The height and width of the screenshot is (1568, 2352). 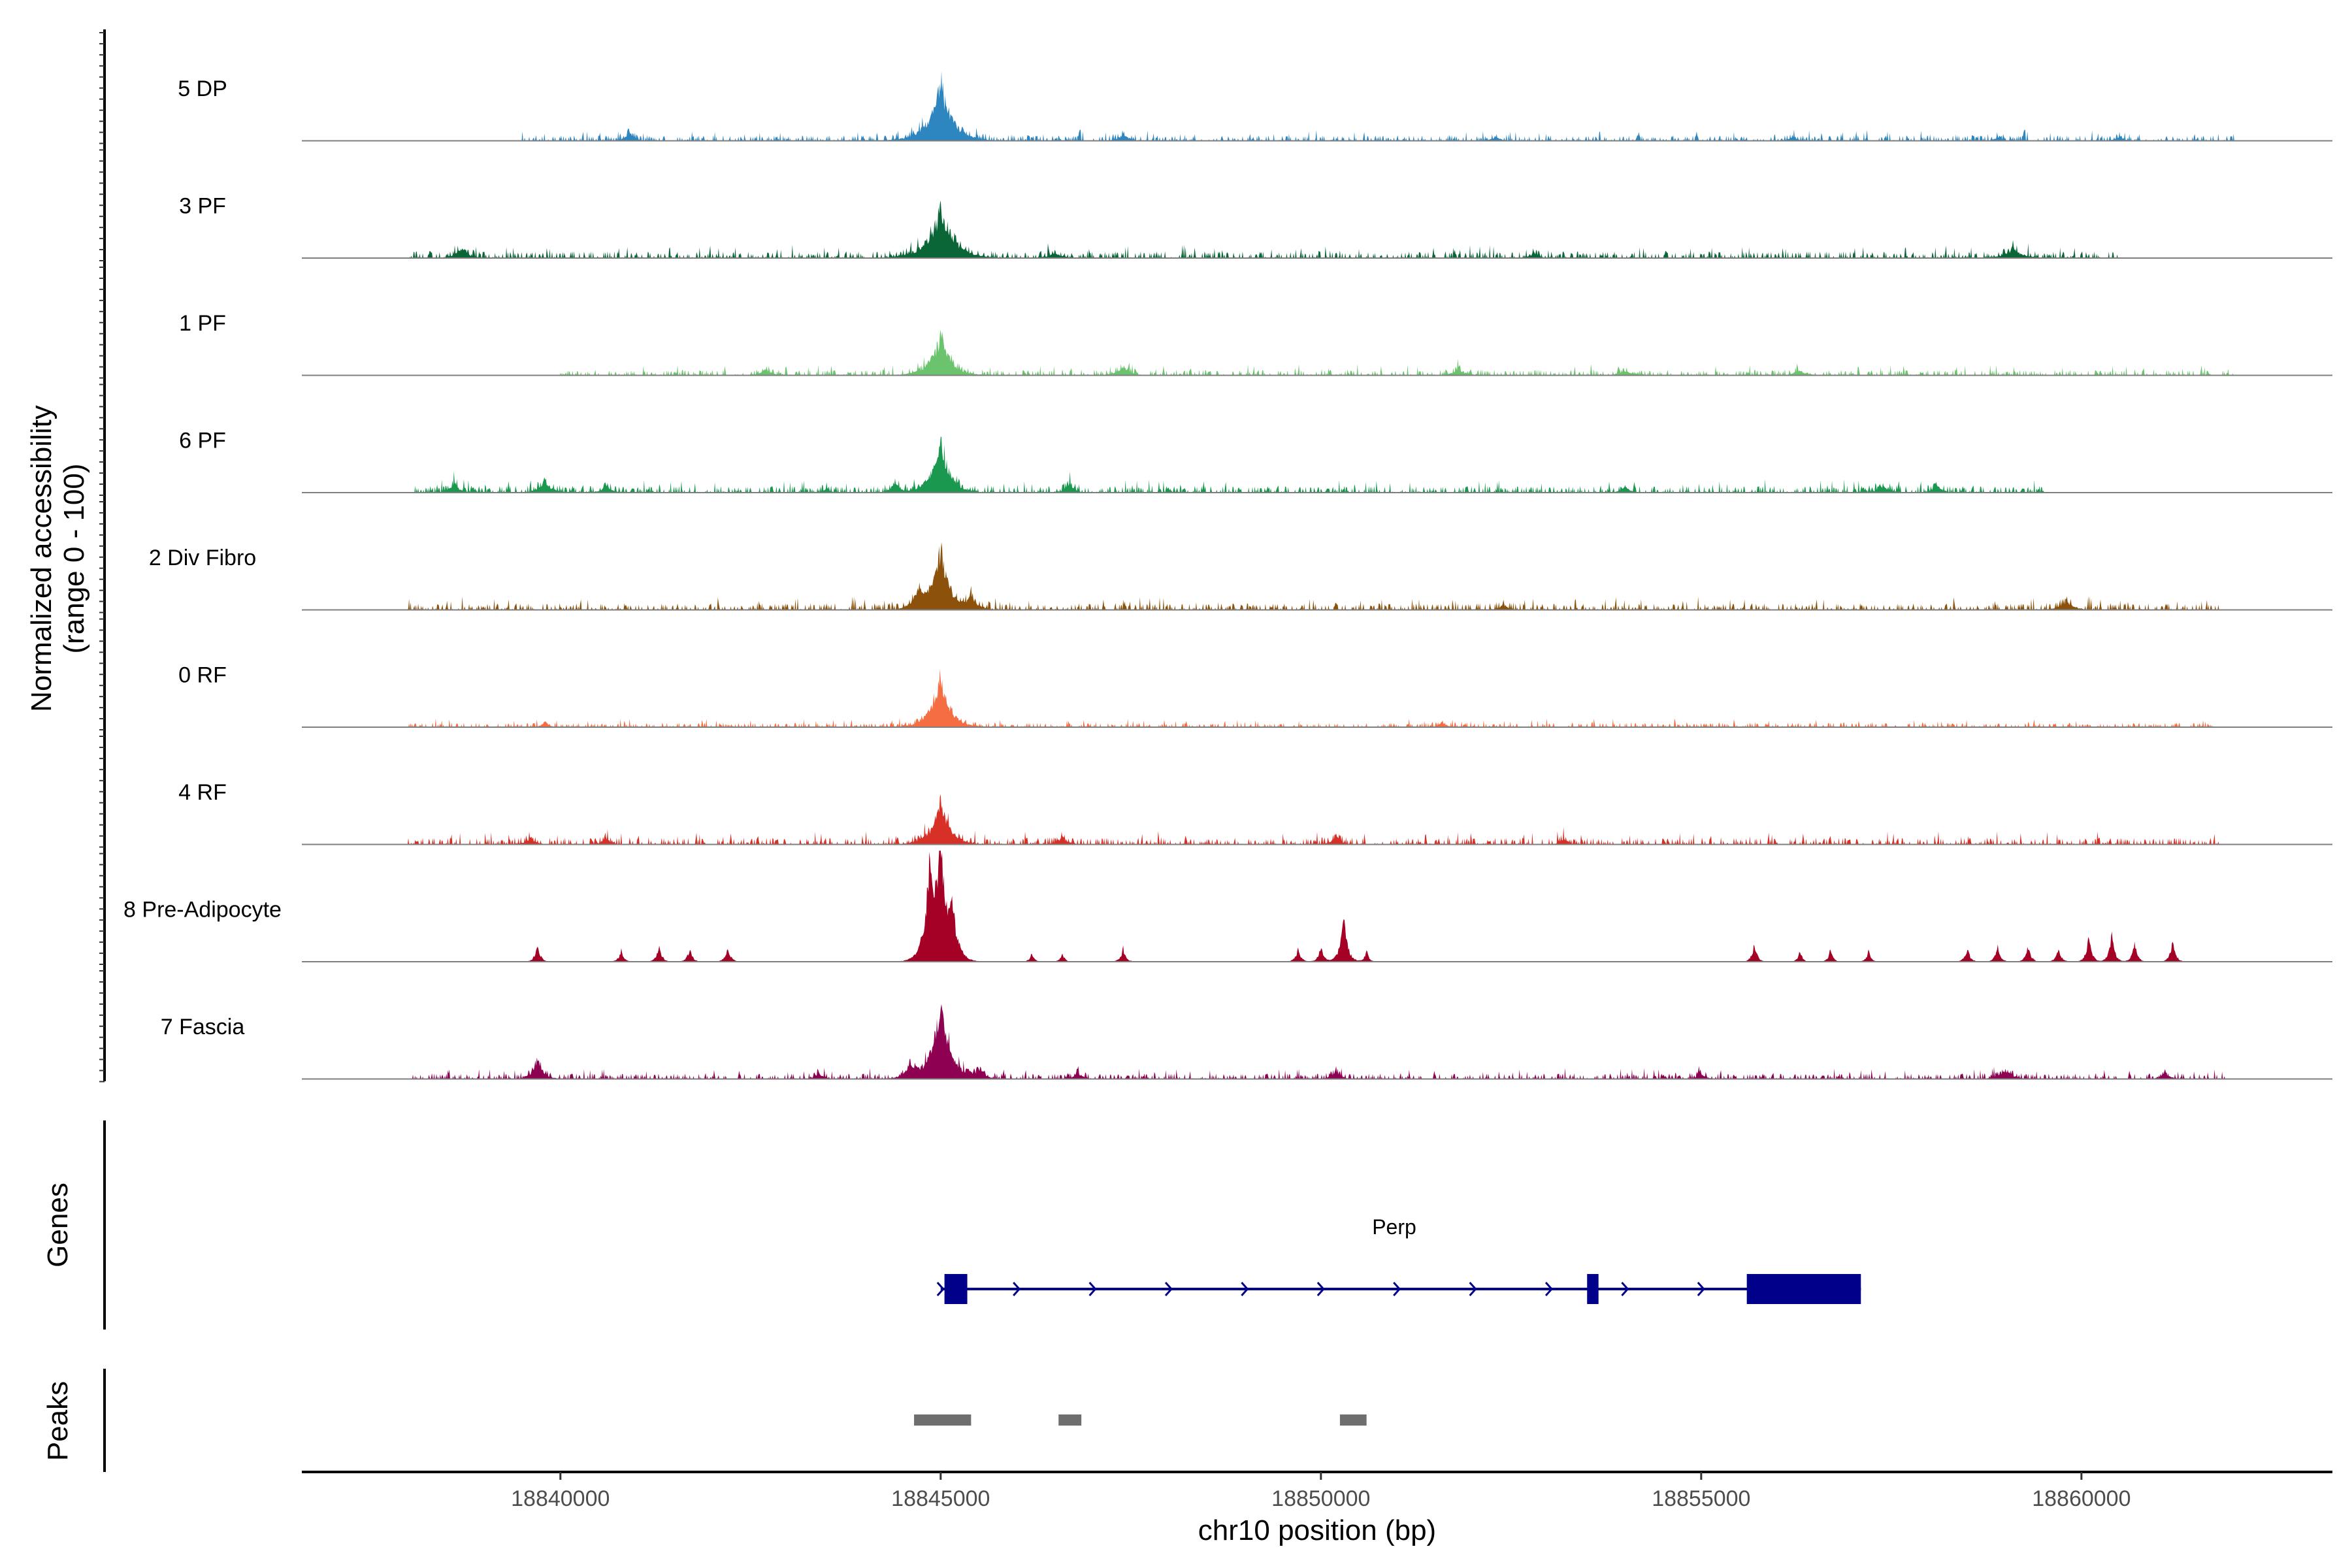 What do you see at coordinates (58, 1421) in the screenshot?
I see `peaks-panel-title: Peaks` at bounding box center [58, 1421].